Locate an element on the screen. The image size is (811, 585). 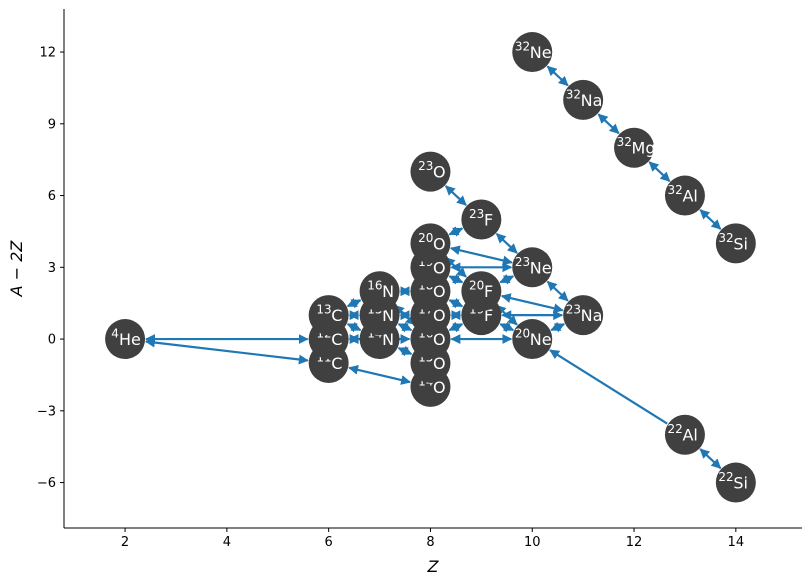
node-mass-number: 16 is located at coordinates (374, 286).